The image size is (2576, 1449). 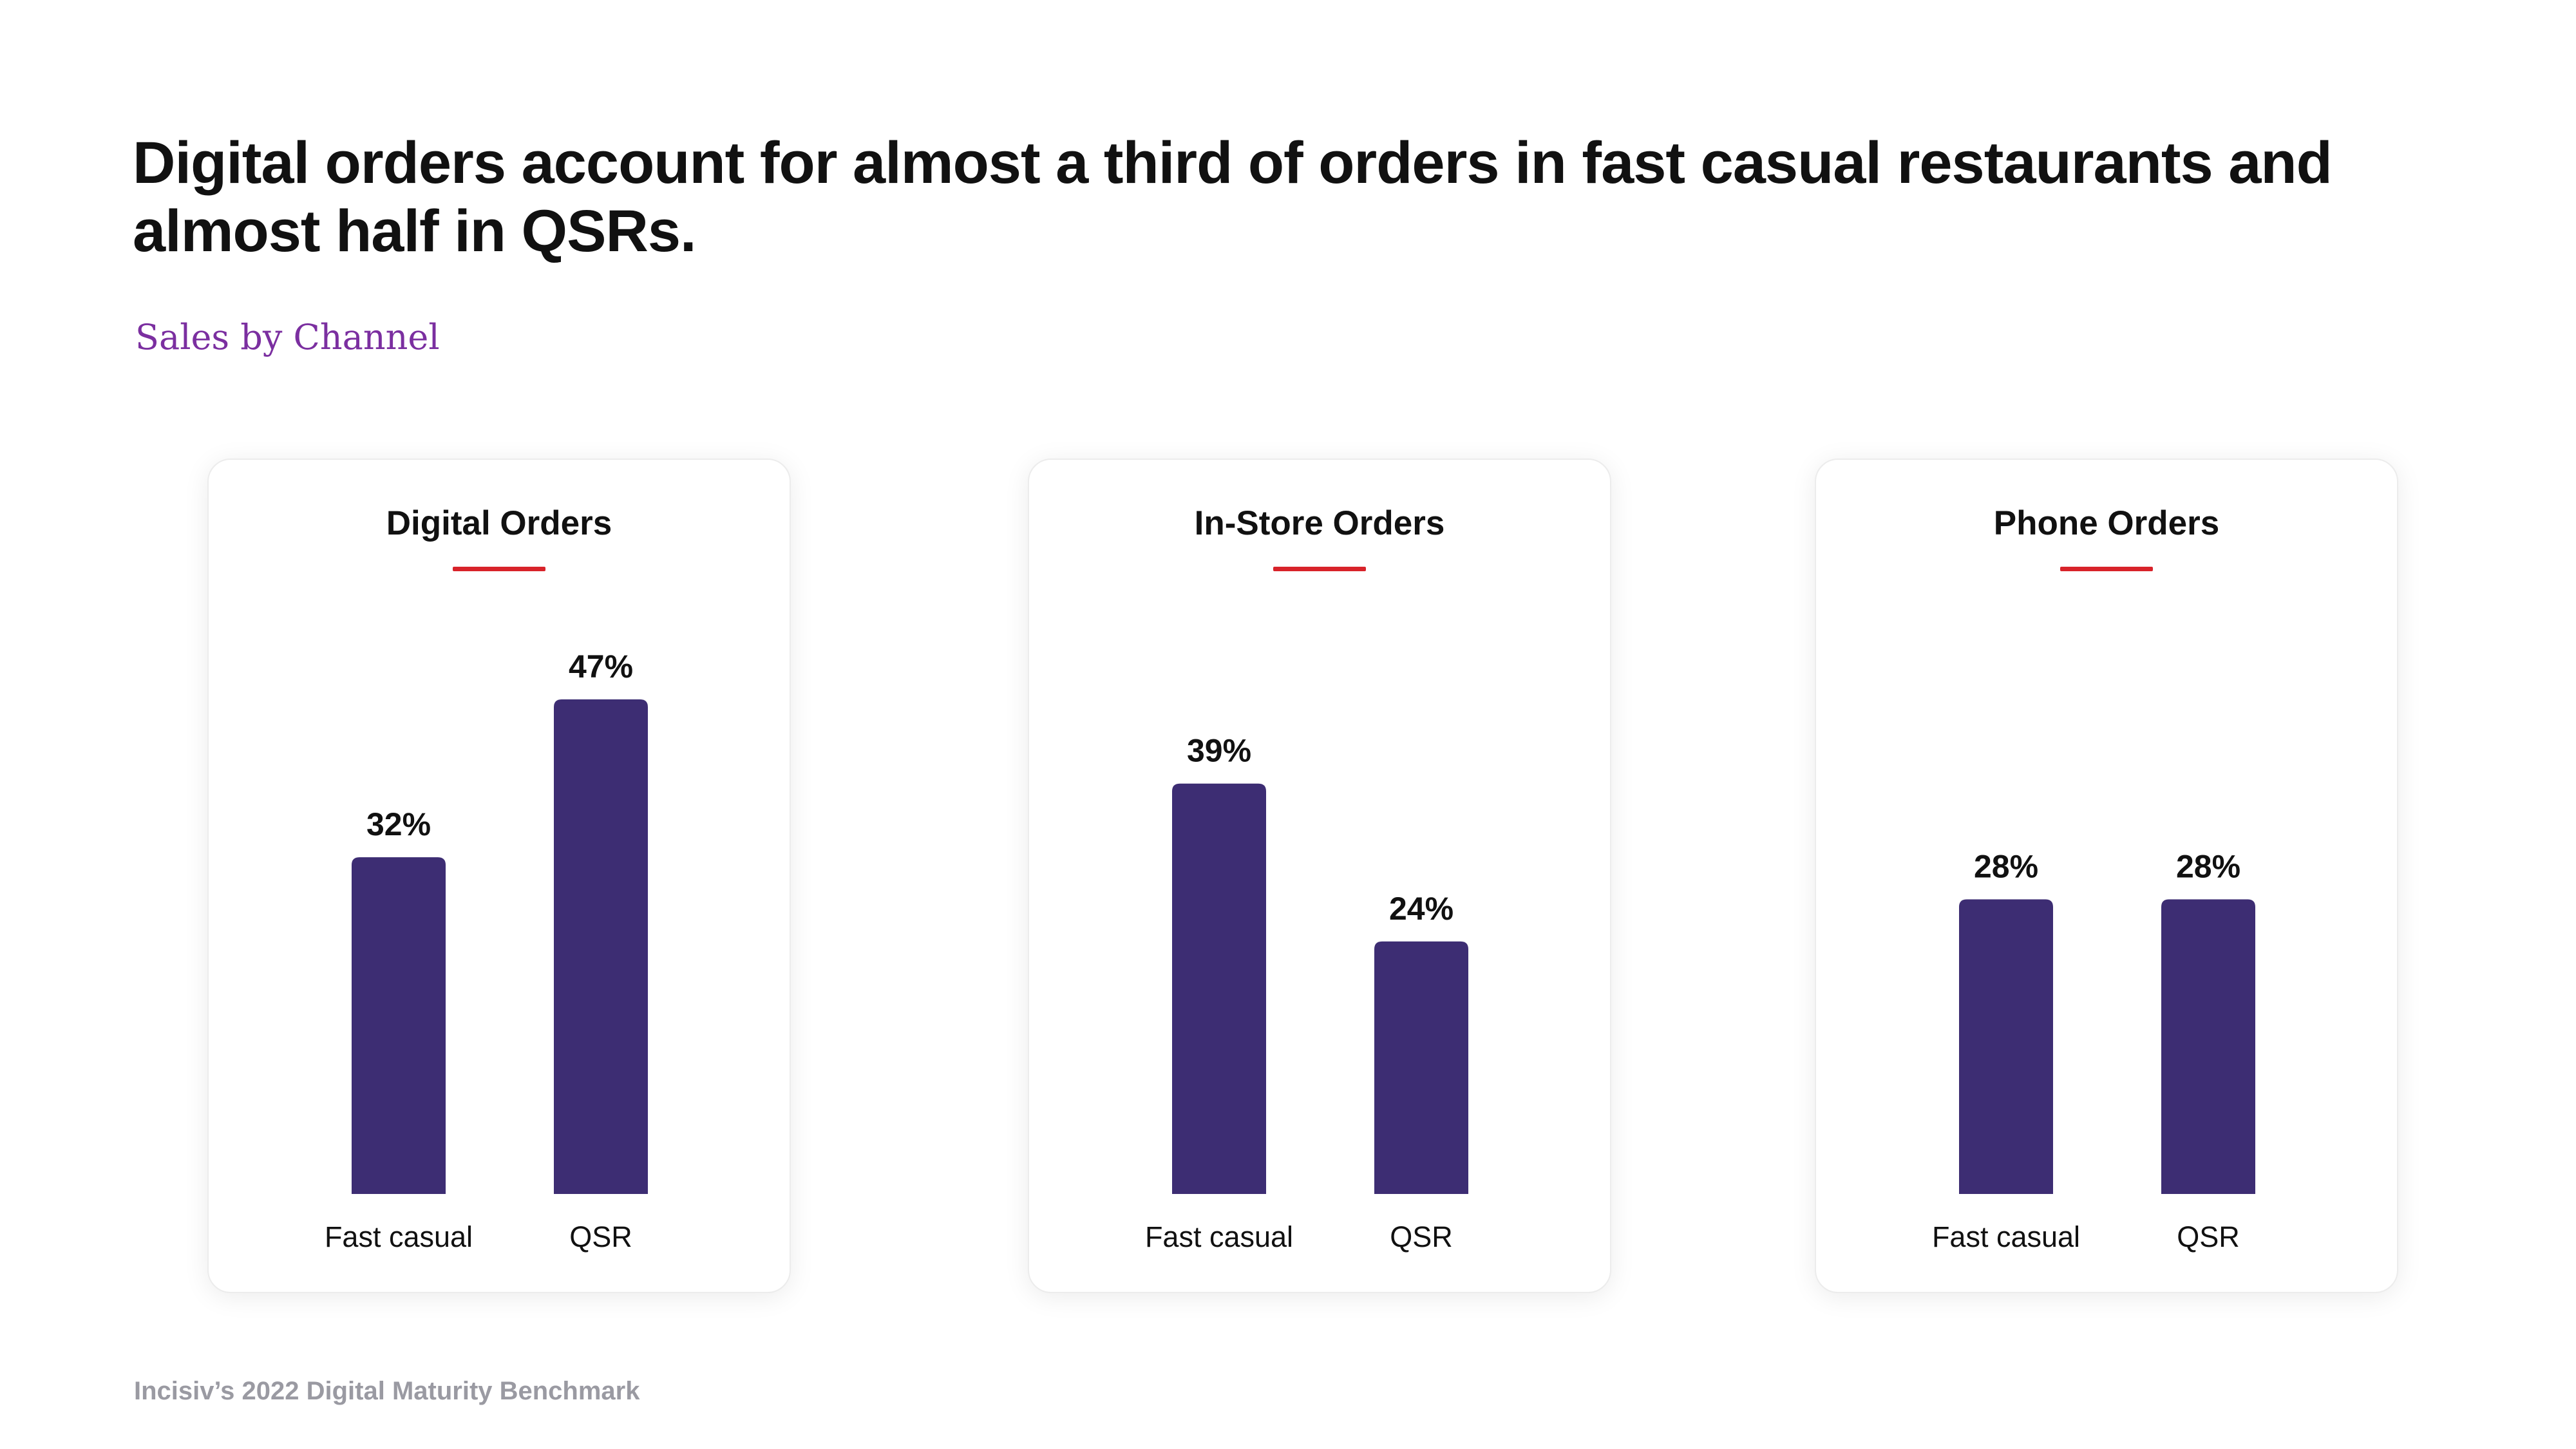 I want to click on data-label: 39%, so click(x=1219, y=751).